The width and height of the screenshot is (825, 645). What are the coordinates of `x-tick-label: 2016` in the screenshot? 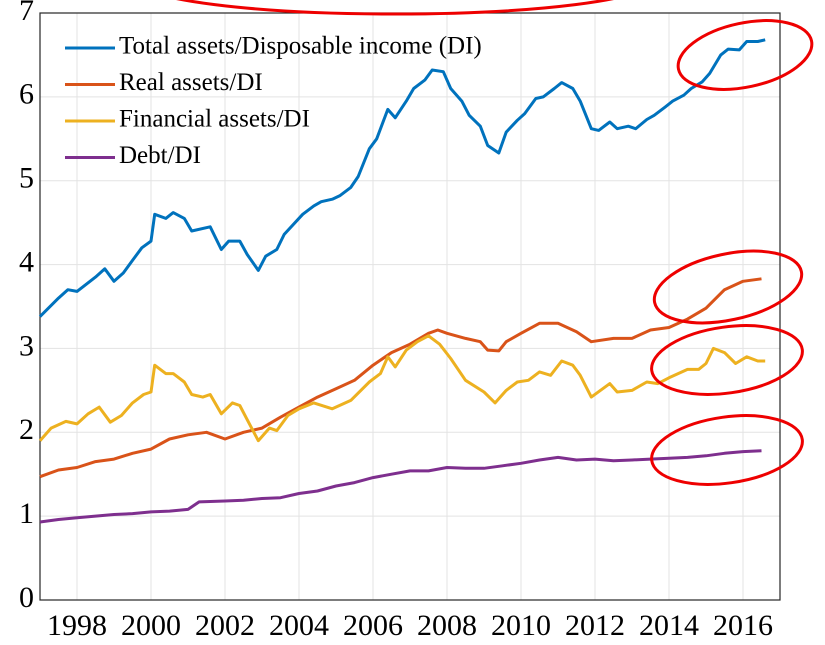 It's located at (743, 625).